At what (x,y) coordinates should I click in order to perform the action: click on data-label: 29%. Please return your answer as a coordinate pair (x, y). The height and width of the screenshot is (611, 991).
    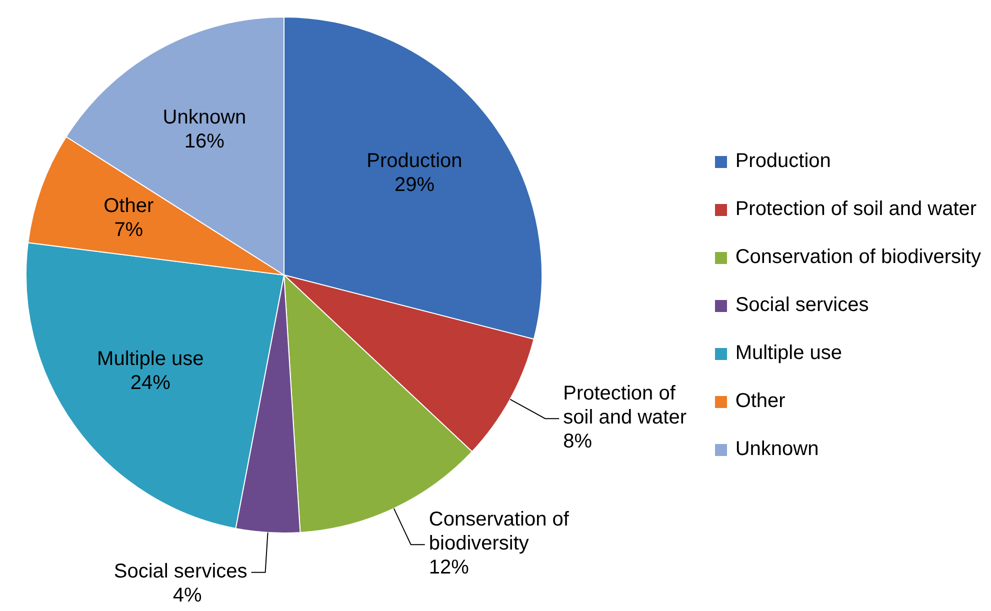
    Looking at the image, I should click on (414, 185).